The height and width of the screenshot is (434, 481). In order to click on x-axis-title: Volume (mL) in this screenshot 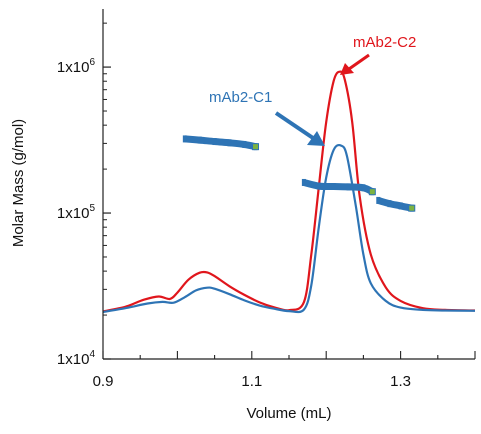, I will do `click(288, 413)`.